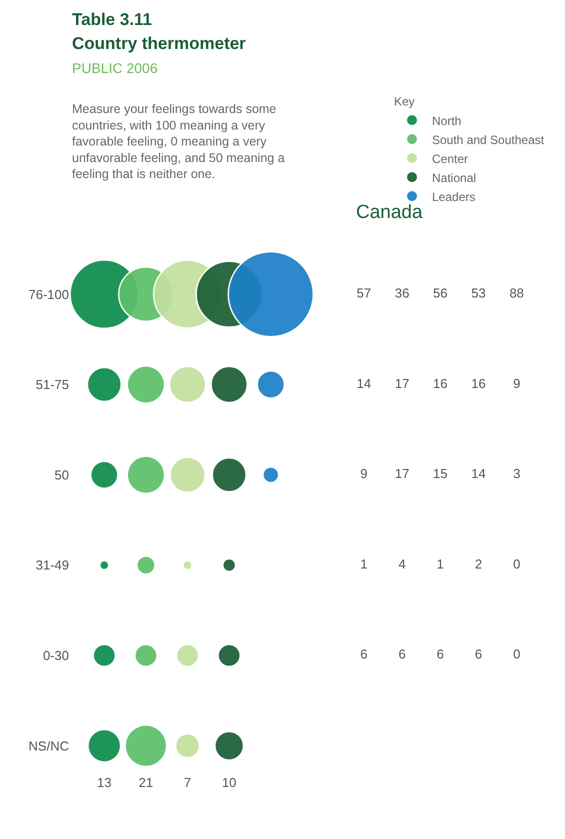  What do you see at coordinates (229, 782) in the screenshot?
I see `data-label: 10` at bounding box center [229, 782].